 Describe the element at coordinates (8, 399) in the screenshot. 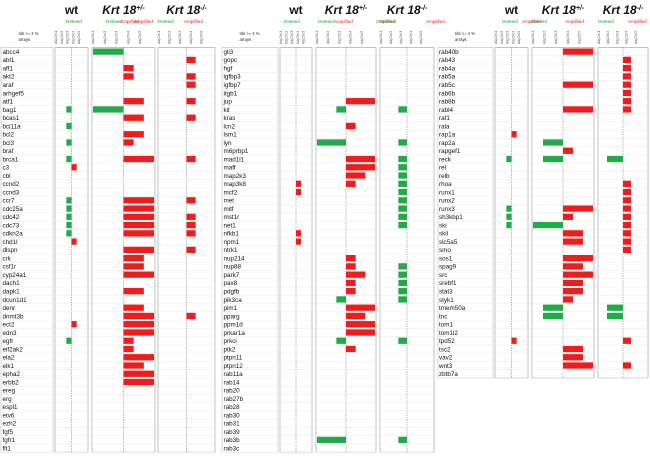

I see `gene-label: erg` at that location.